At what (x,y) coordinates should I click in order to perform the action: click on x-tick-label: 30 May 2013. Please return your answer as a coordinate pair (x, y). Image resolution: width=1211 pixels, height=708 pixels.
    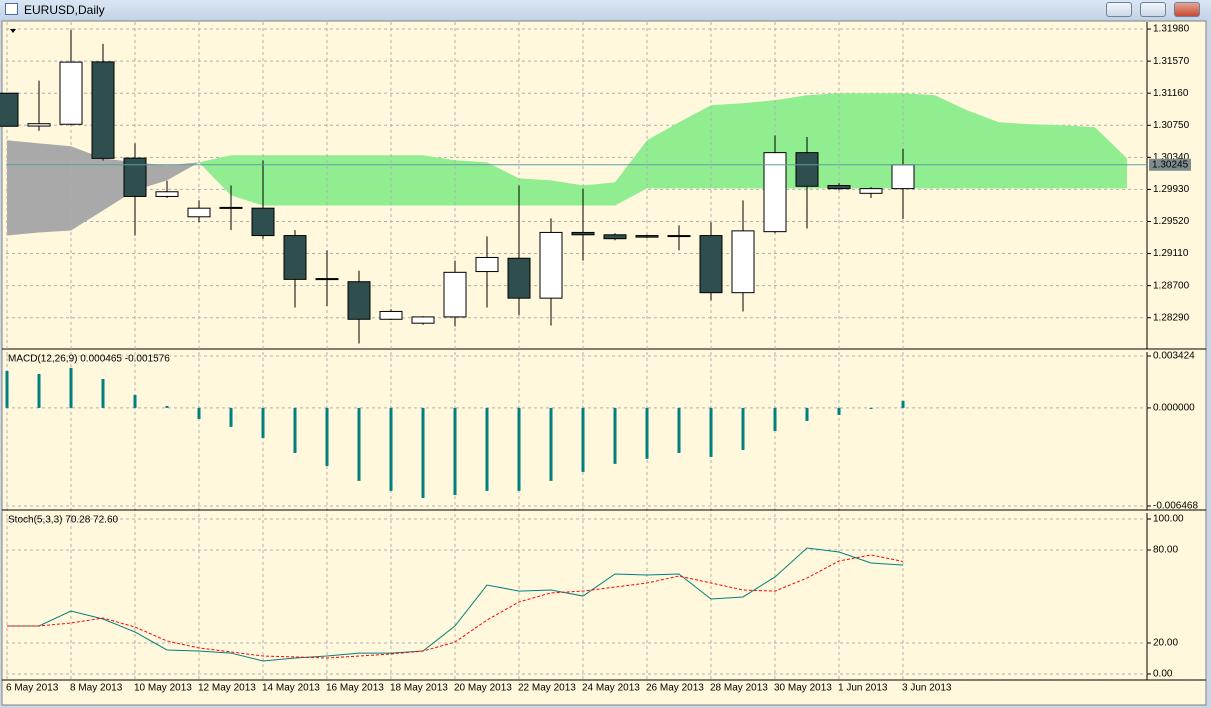
    Looking at the image, I should click on (803, 688).